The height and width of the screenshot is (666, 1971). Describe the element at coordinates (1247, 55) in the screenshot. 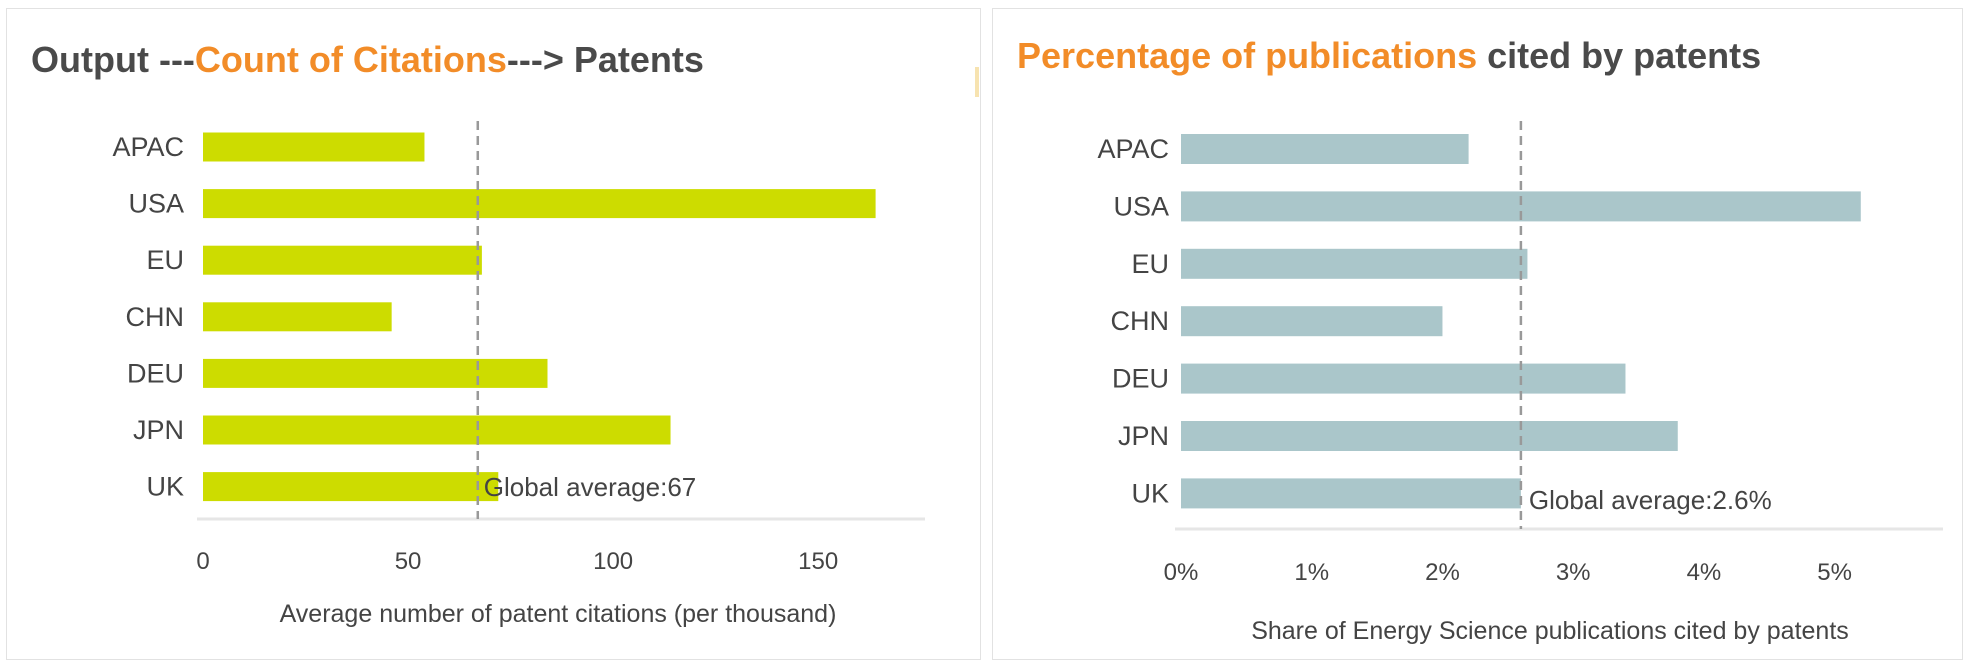

I see `title-highlight: Percentage of publications` at that location.